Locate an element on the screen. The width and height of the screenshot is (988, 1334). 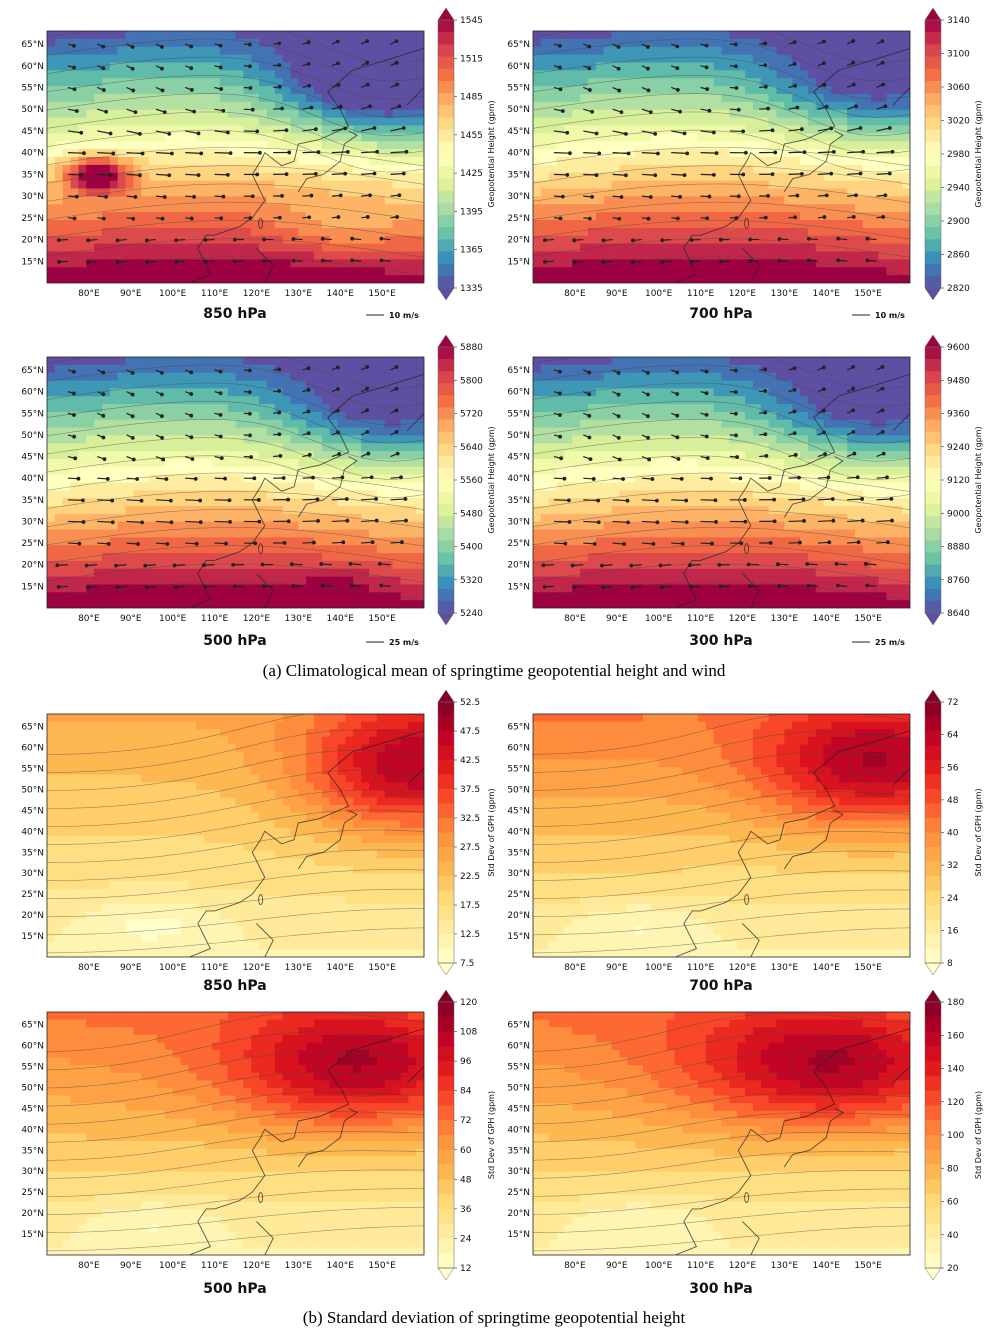
lon-tick-label: 90°E is located at coordinates (131, 294).